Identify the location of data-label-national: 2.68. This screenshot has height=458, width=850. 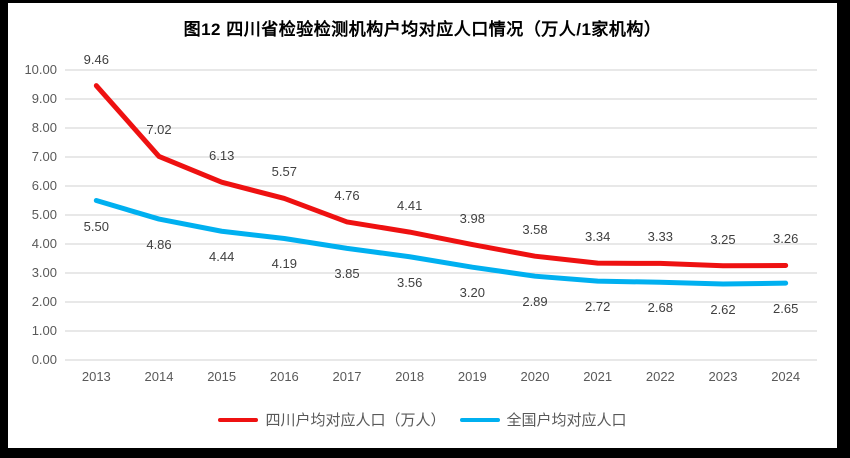
(660, 308).